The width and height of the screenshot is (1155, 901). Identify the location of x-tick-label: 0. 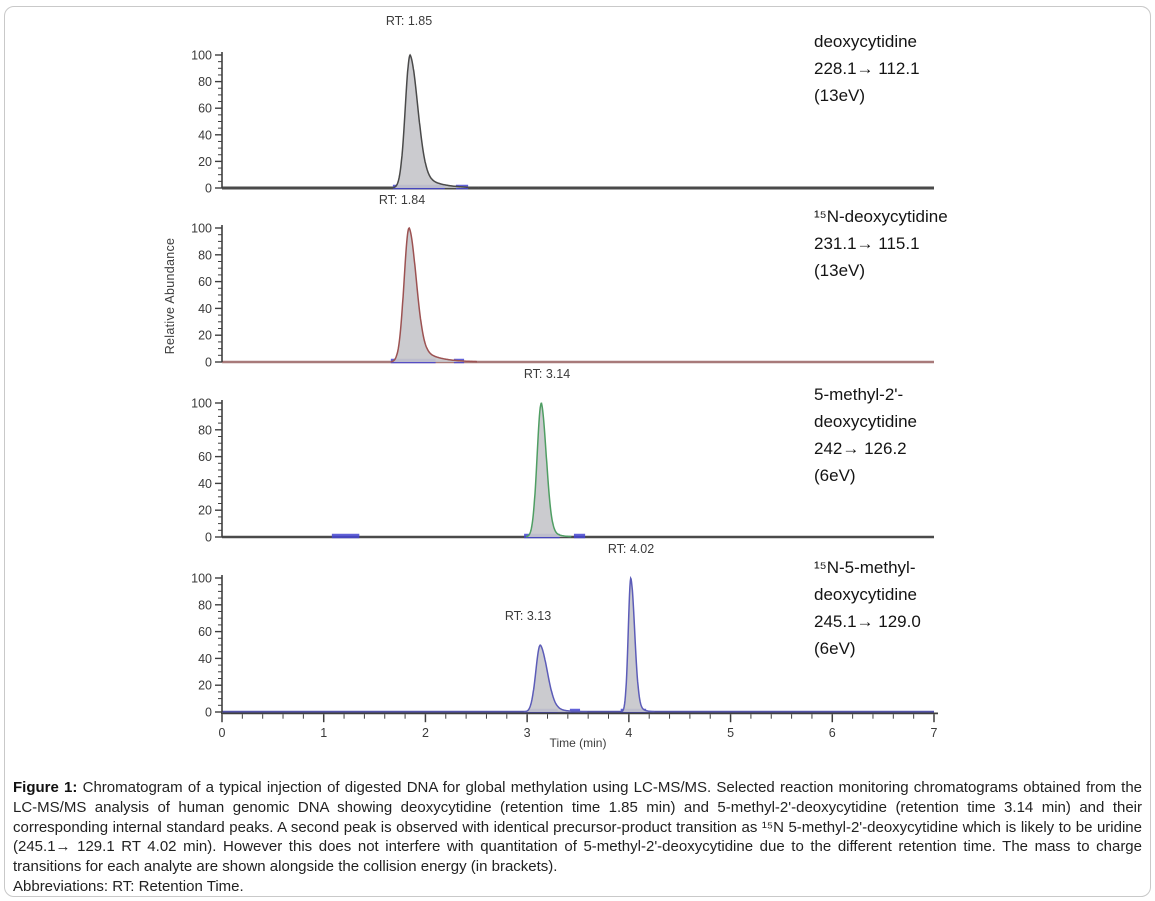
(222, 733).